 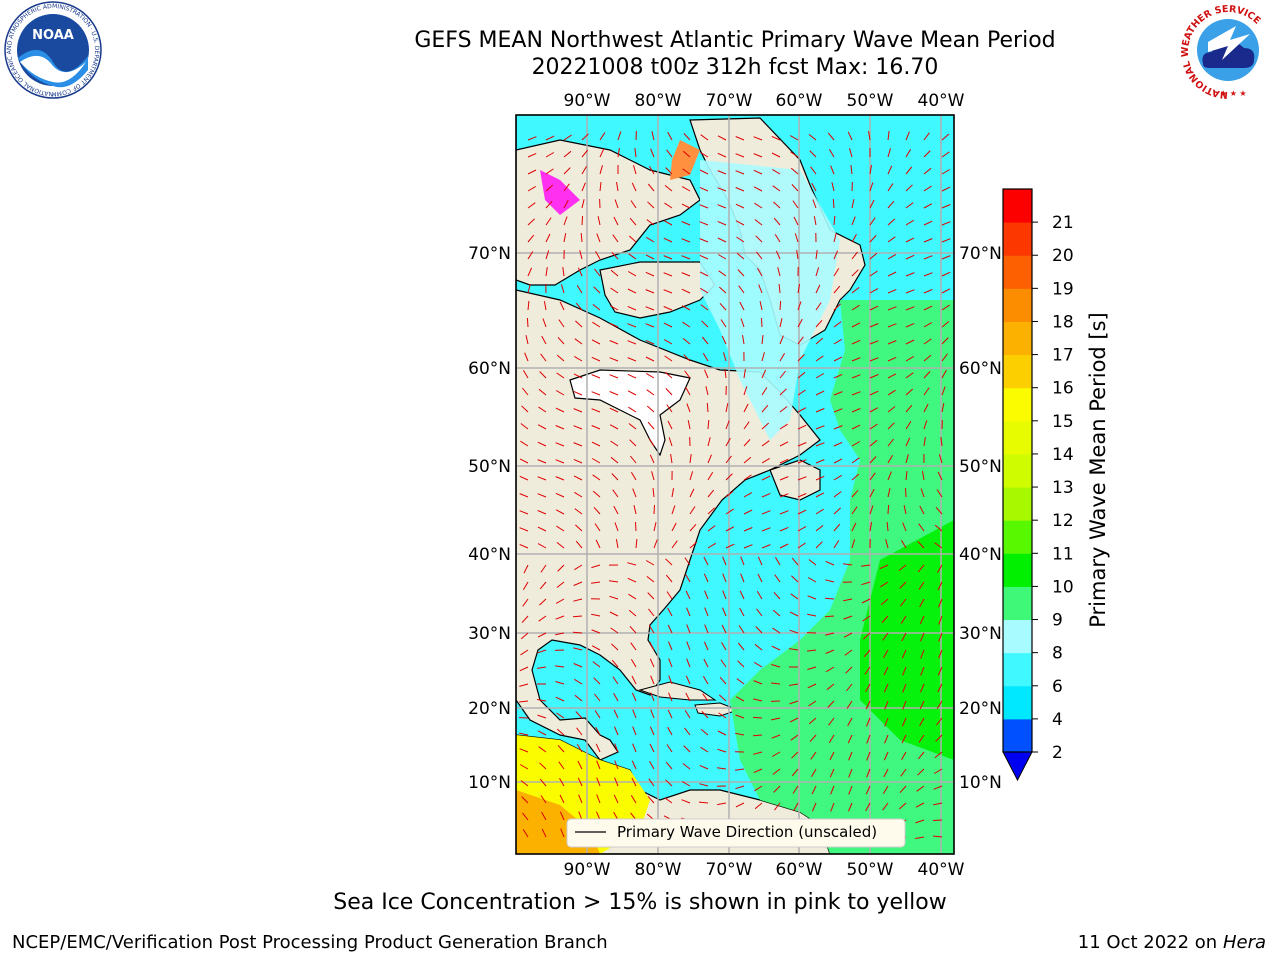 What do you see at coordinates (1057, 687) in the screenshot?
I see `colorbar-tick-label: 6` at bounding box center [1057, 687].